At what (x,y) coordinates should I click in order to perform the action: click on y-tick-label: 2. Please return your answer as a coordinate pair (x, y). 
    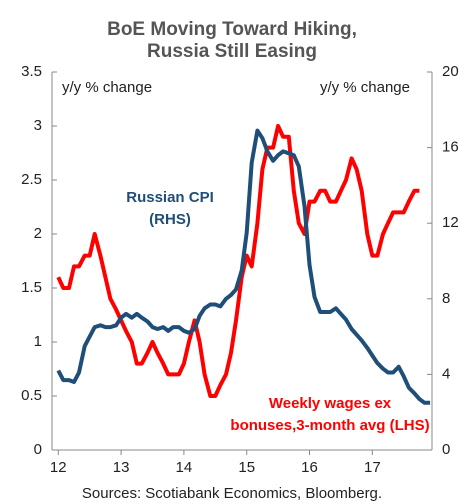
    Looking at the image, I should click on (38, 233).